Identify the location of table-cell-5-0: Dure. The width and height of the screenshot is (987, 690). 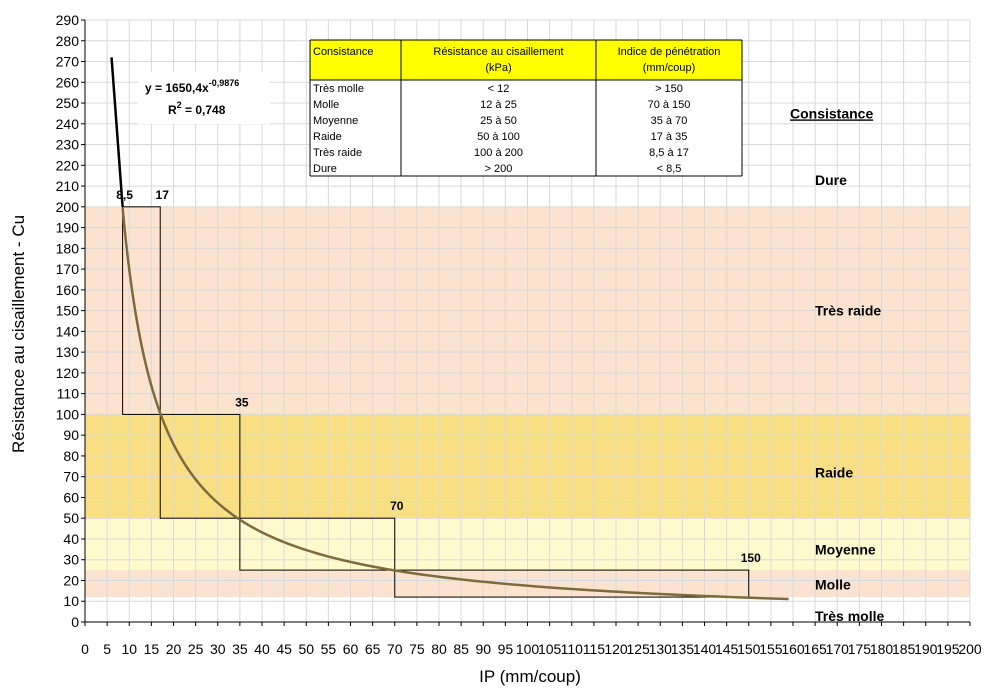
(325, 169).